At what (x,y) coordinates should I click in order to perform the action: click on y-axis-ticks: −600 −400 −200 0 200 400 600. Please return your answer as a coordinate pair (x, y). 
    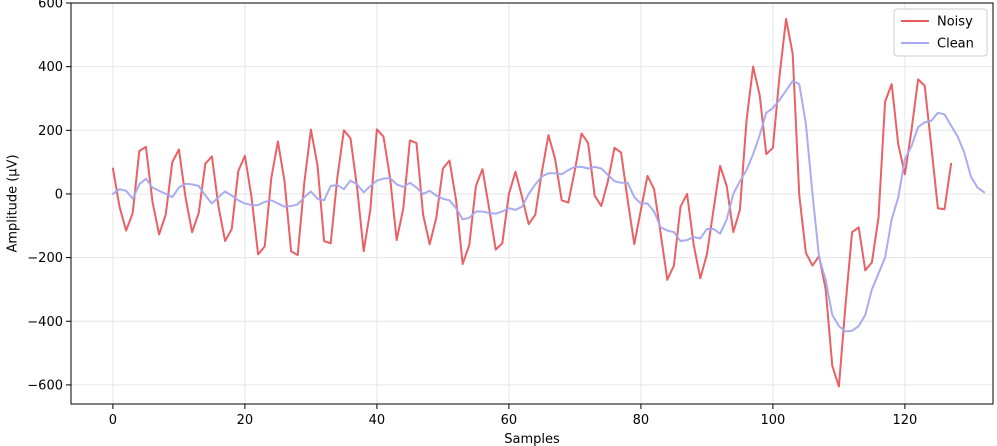
    Looking at the image, I should click on (49, 196).